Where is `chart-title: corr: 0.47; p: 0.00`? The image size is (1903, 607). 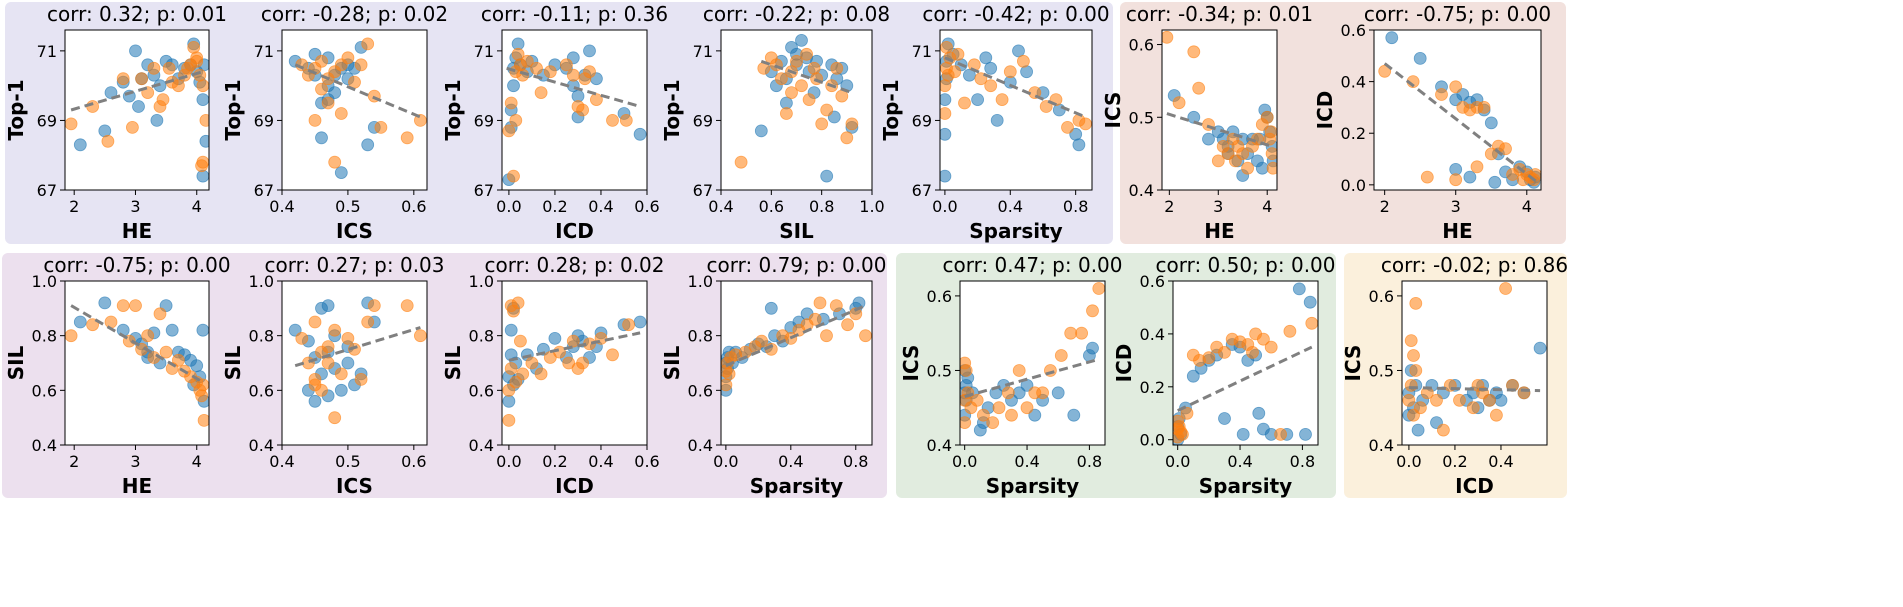 chart-title: corr: 0.47; p: 0.00 is located at coordinates (1032, 265).